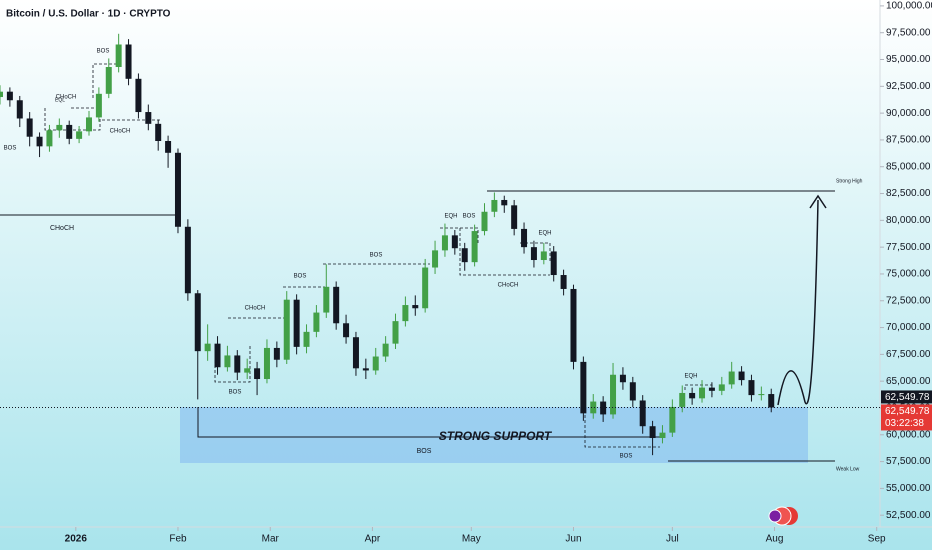 Image resolution: width=932 pixels, height=555 pixels. What do you see at coordinates (908, 193) in the screenshot?
I see `y-tick-label: 82,500.00` at bounding box center [908, 193].